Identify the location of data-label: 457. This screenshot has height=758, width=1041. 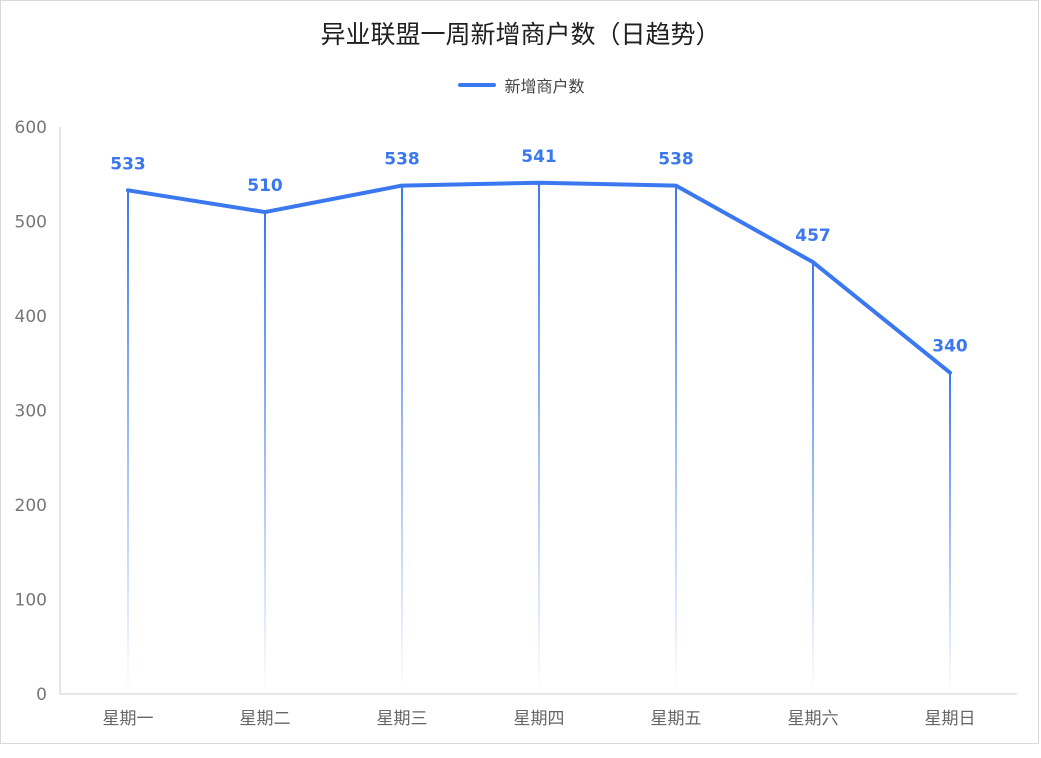
(813, 236).